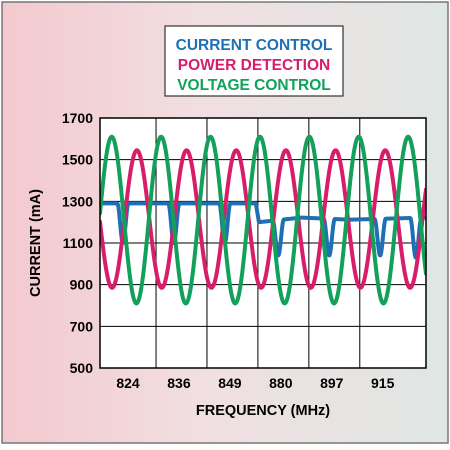 Image resolution: width=450 pixels, height=450 pixels. I want to click on y-axis-ticks: 500 700 900 1100 1300 1500 1700, so click(77, 243).